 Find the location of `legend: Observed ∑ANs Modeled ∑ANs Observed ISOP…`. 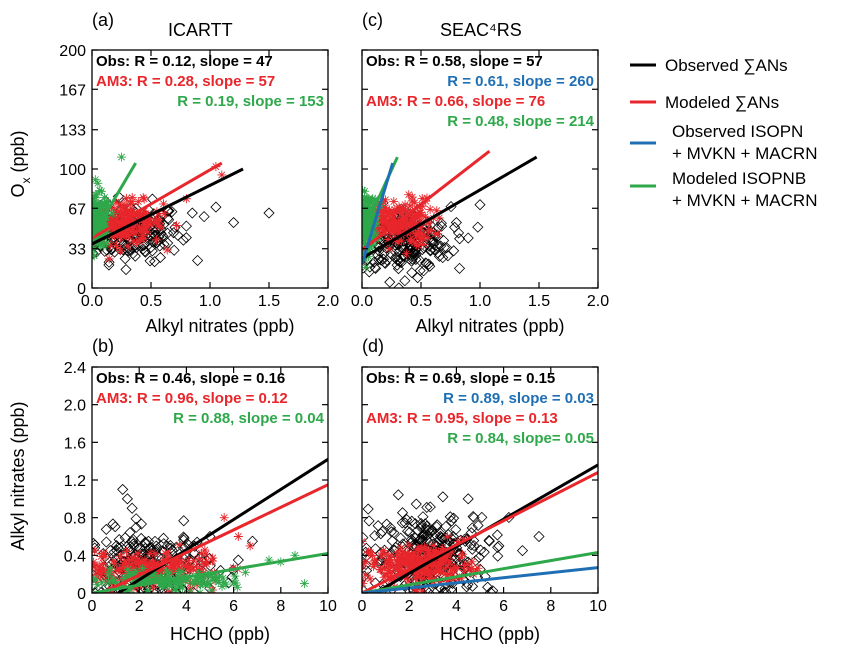

legend: Observed ∑ANs Modeled ∑ANs Observed ISOP… is located at coordinates (723, 133).